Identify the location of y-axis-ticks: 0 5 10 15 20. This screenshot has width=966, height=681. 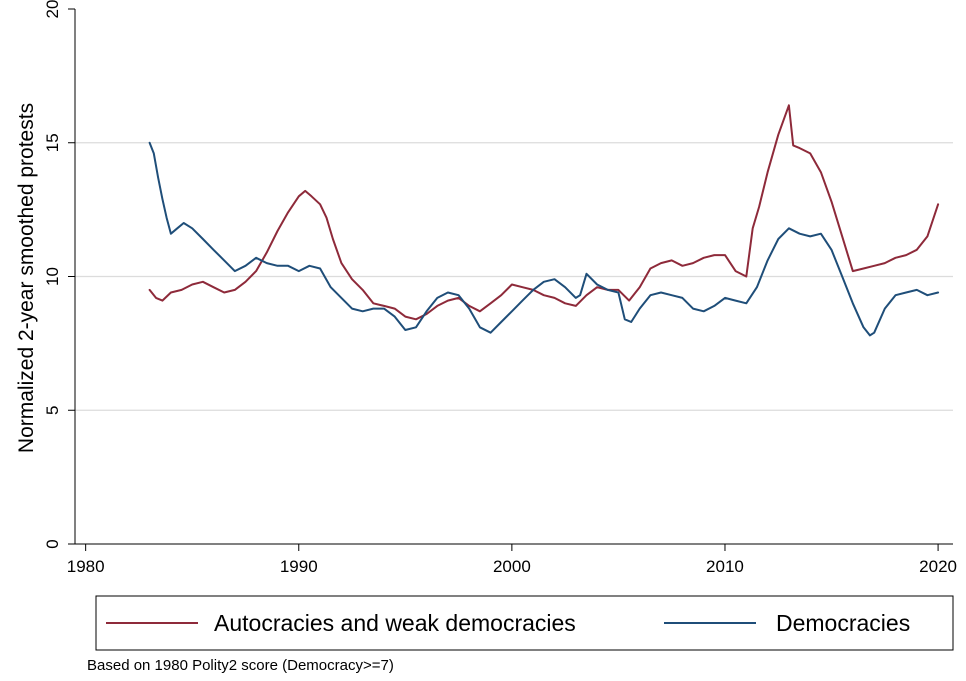
(59, 274).